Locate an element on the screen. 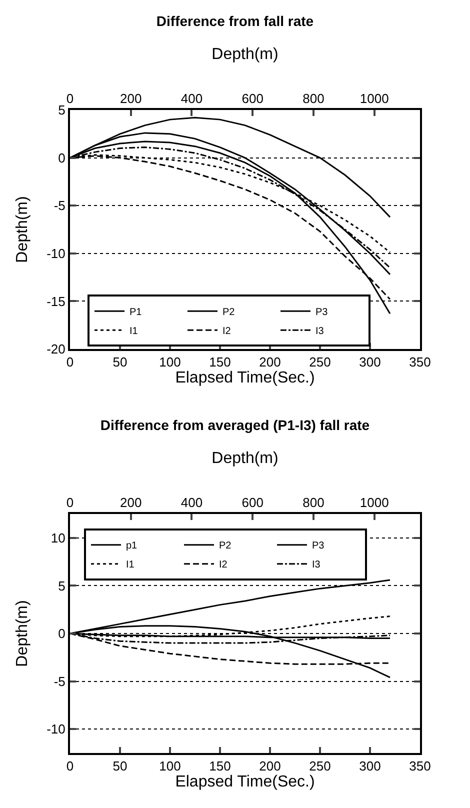 The height and width of the screenshot is (808, 470). y-tick-label: -20 is located at coordinates (56, 349).